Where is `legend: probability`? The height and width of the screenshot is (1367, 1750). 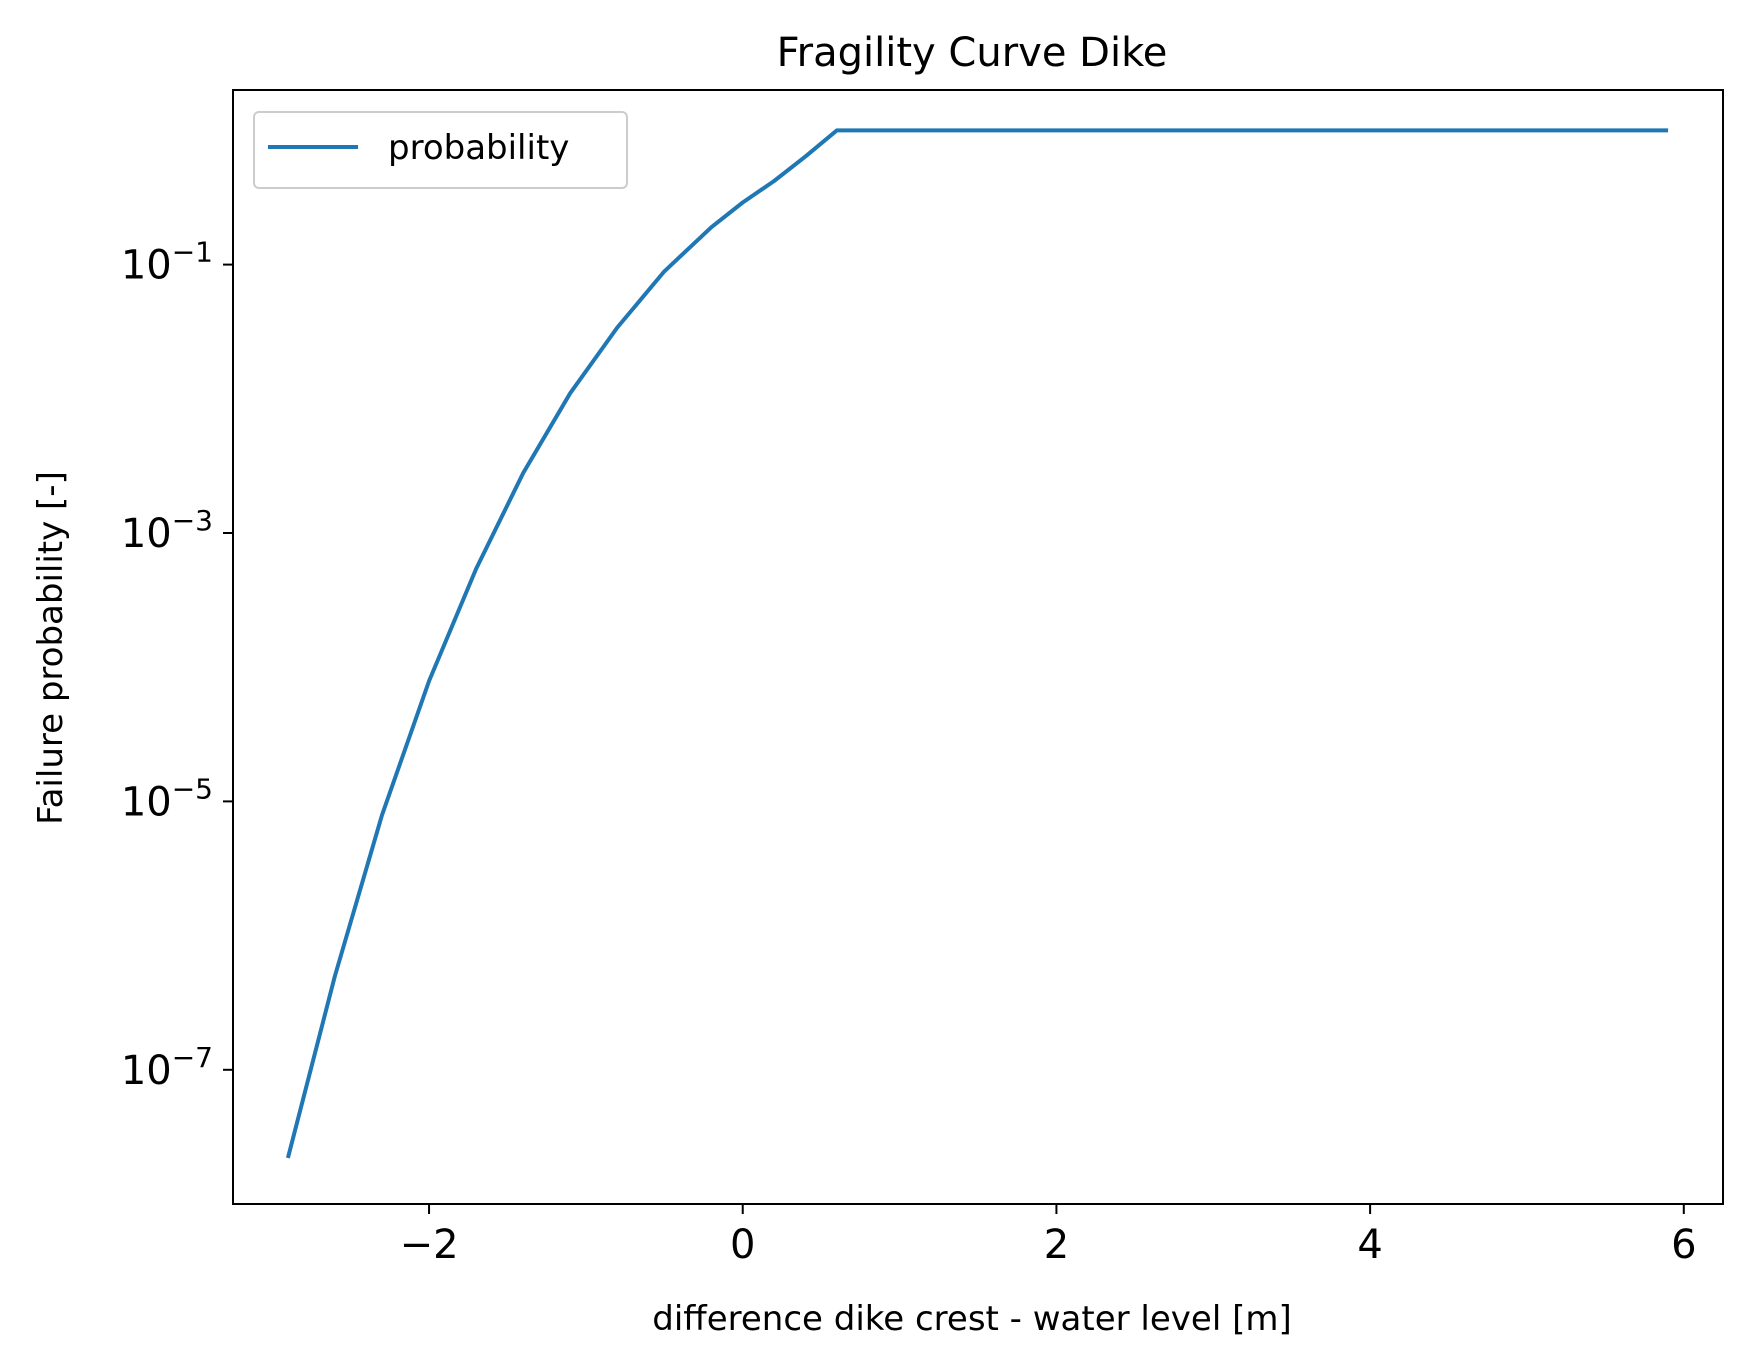 legend: probability is located at coordinates (440, 150).